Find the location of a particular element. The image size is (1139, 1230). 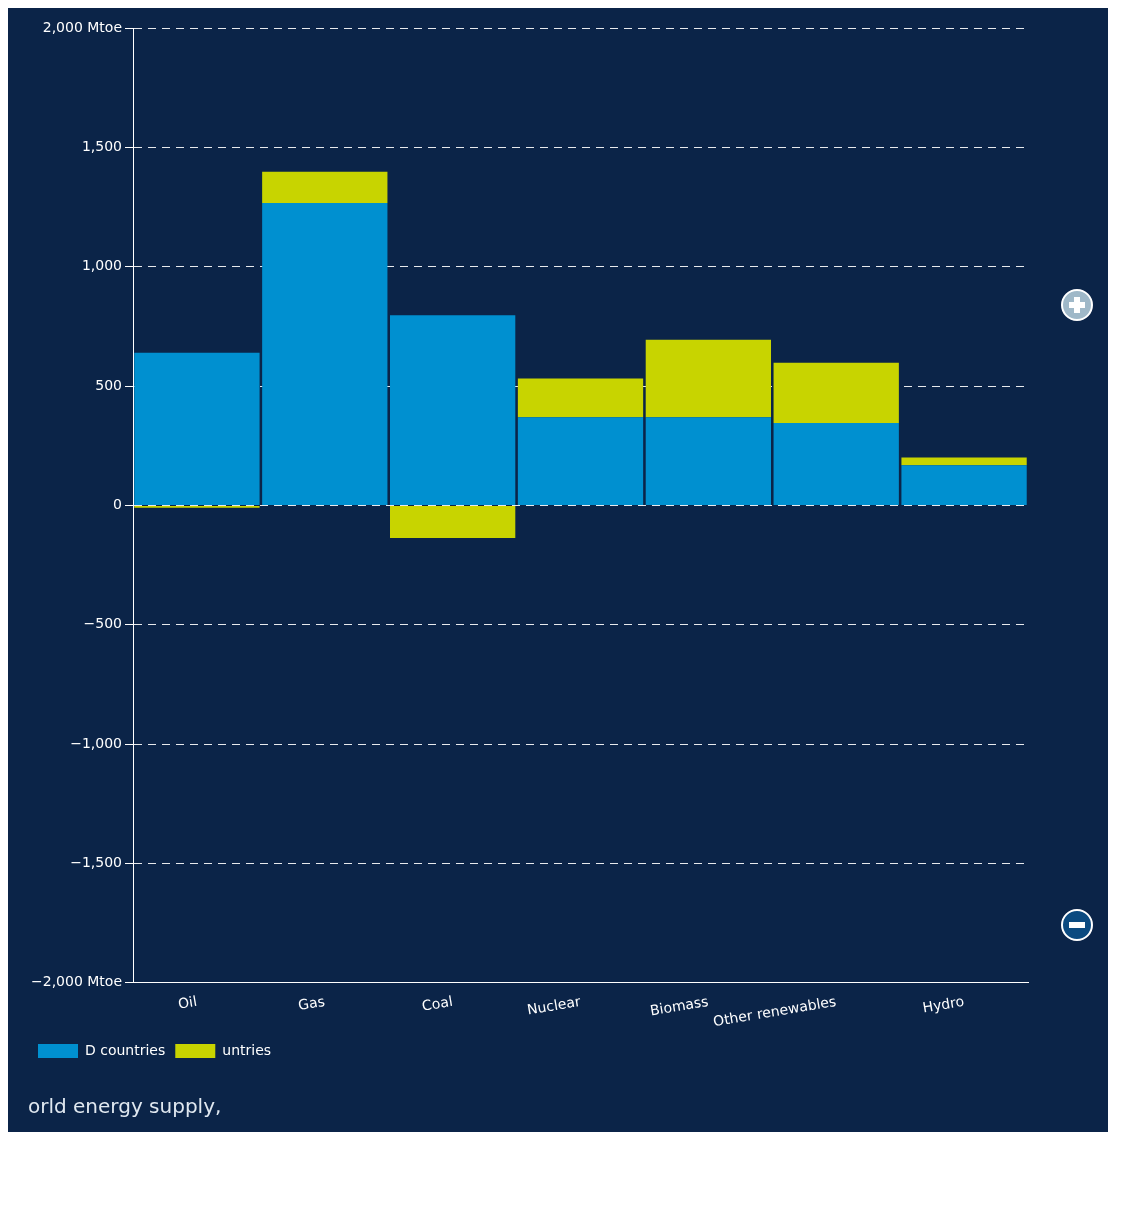

y-tick-label: 1,000 is located at coordinates (102, 265).